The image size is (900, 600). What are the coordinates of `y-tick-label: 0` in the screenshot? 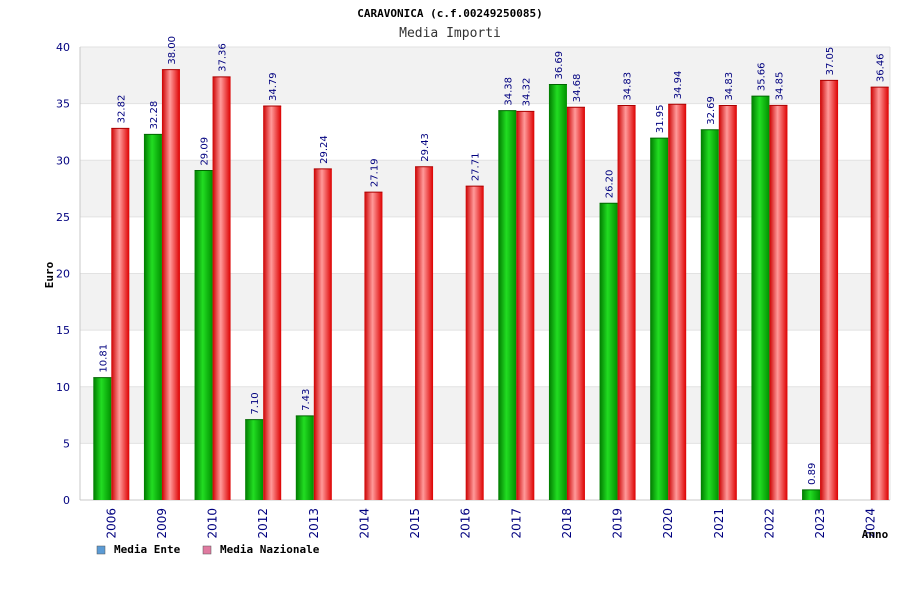 It's located at (66, 500).